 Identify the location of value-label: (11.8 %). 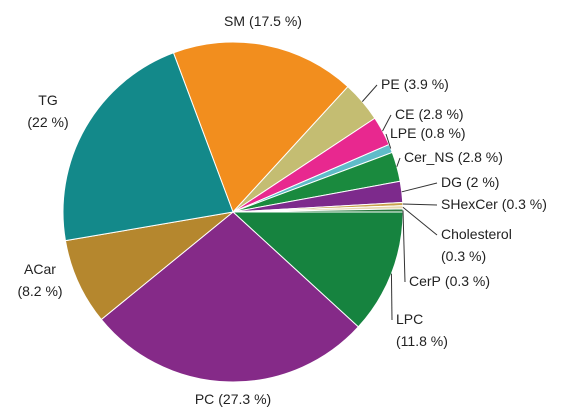
(422, 341).